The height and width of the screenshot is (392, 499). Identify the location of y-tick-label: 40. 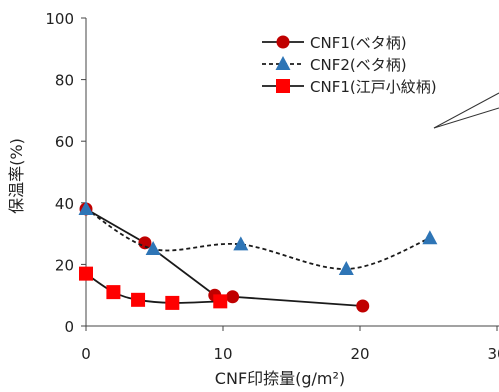
(64, 204).